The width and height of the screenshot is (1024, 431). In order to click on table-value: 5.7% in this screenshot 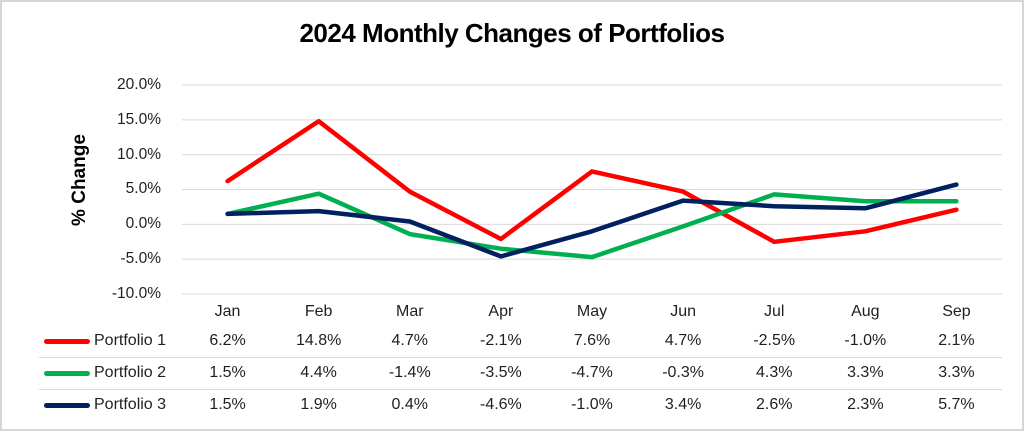, I will do `click(956, 404)`.